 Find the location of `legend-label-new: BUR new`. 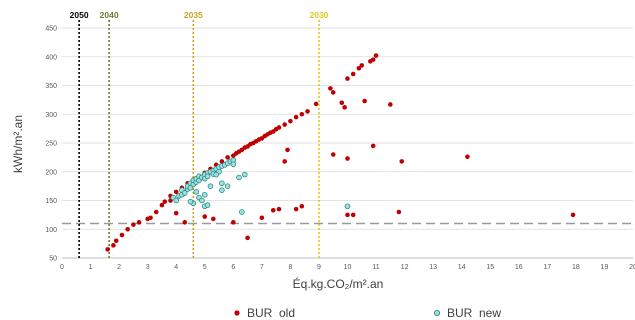

legend-label-new: BUR new is located at coordinates (474, 313).